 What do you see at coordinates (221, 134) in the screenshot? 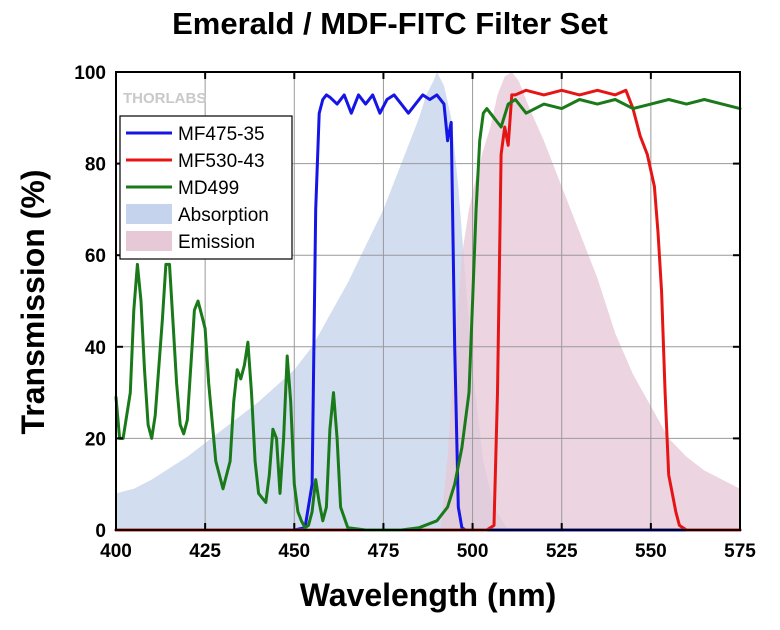
I see `legend-label-mf475-35: MF475-35` at bounding box center [221, 134].